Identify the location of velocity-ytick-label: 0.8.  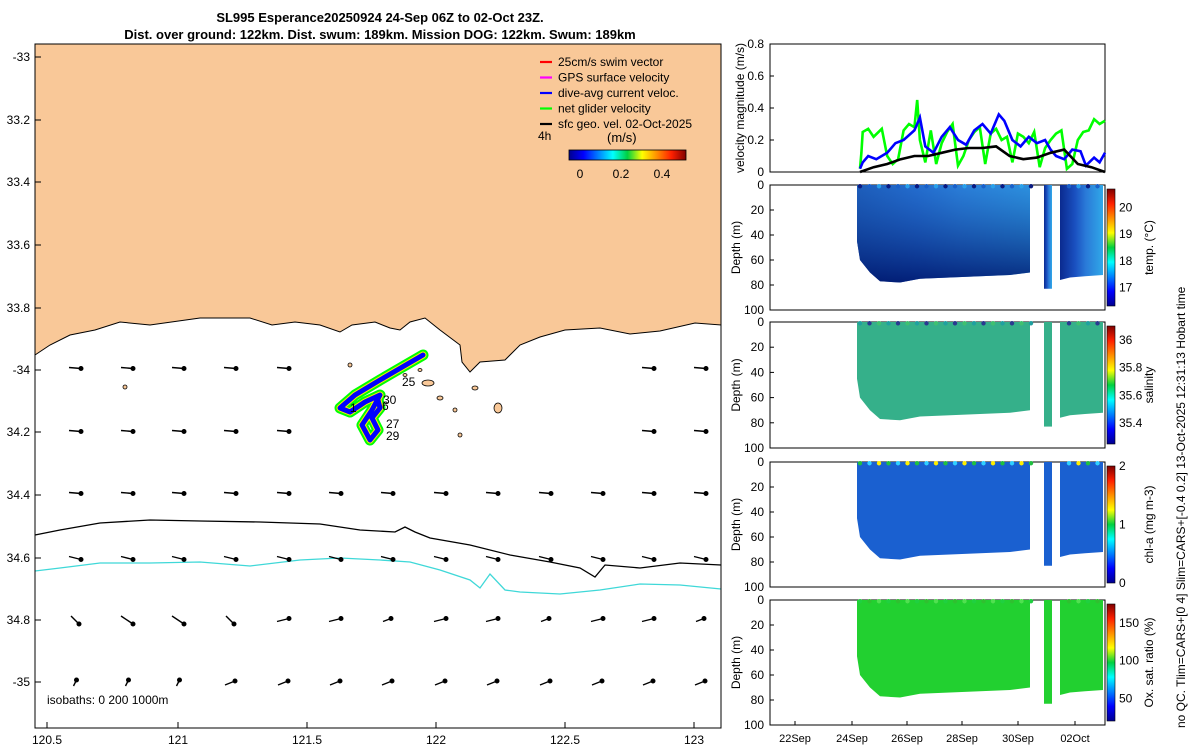
(755, 44).